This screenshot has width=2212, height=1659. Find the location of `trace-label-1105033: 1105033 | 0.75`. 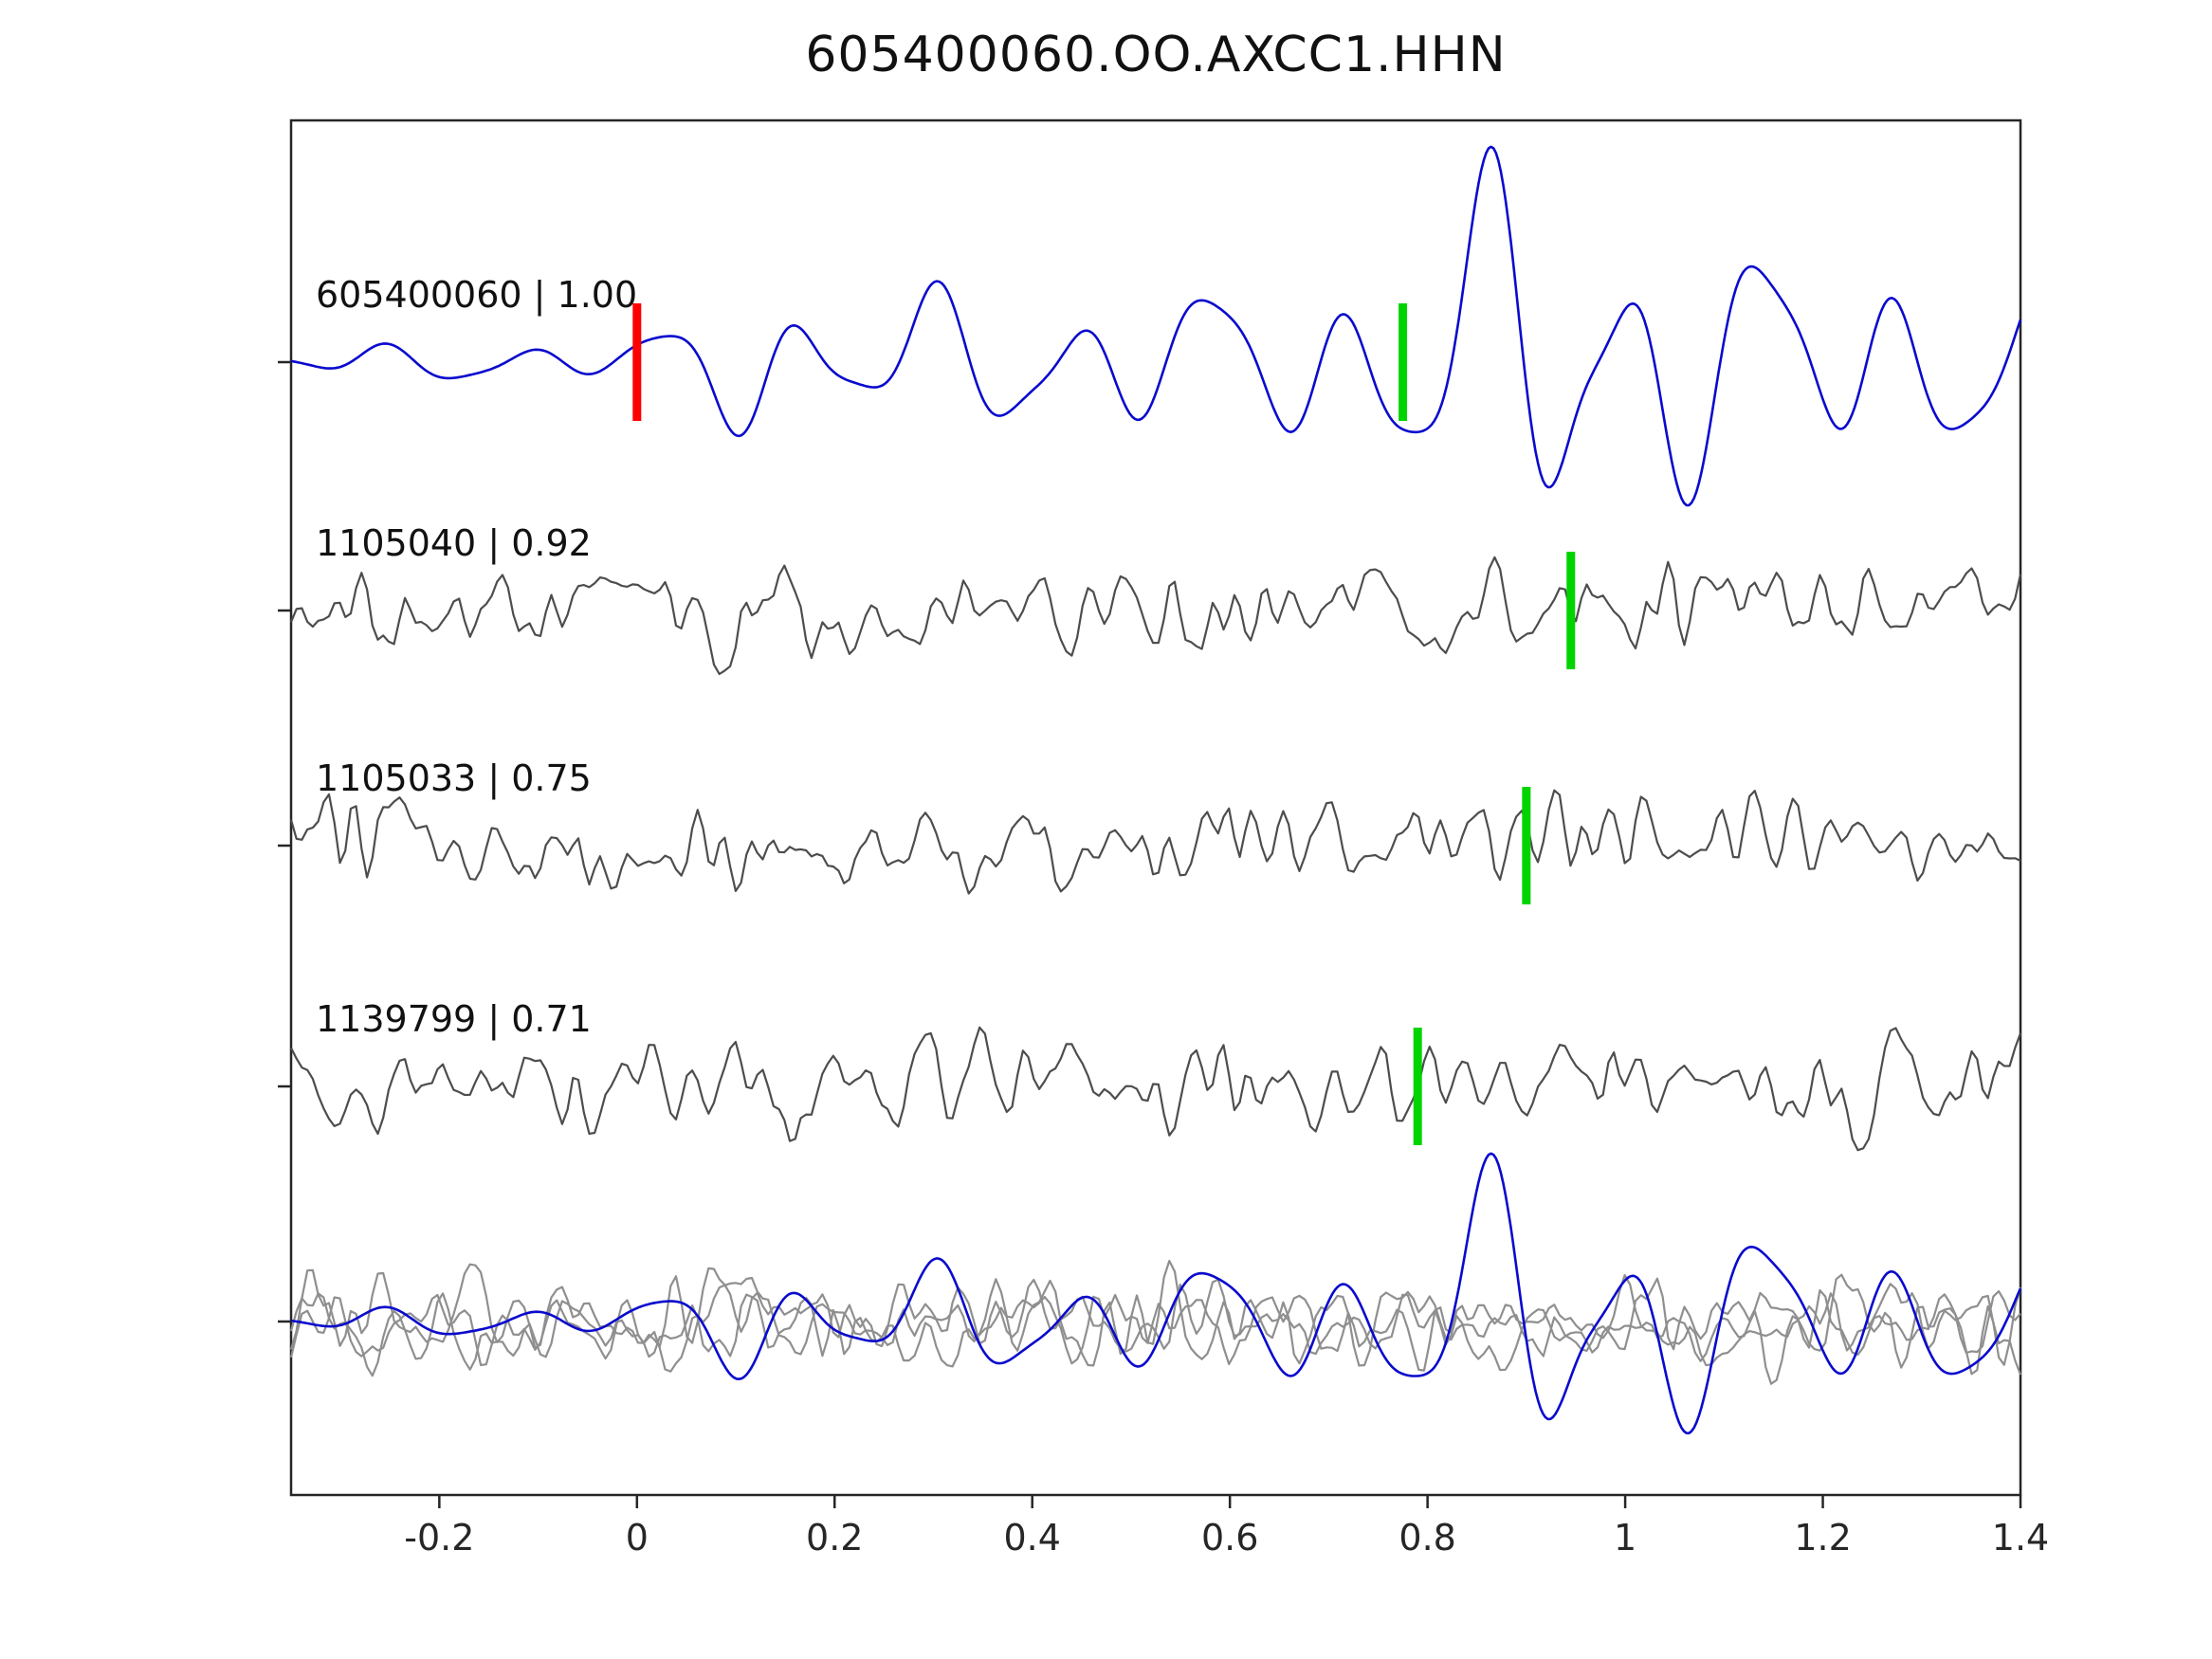

trace-label-1105033: 1105033 | 0.75 is located at coordinates (454, 778).